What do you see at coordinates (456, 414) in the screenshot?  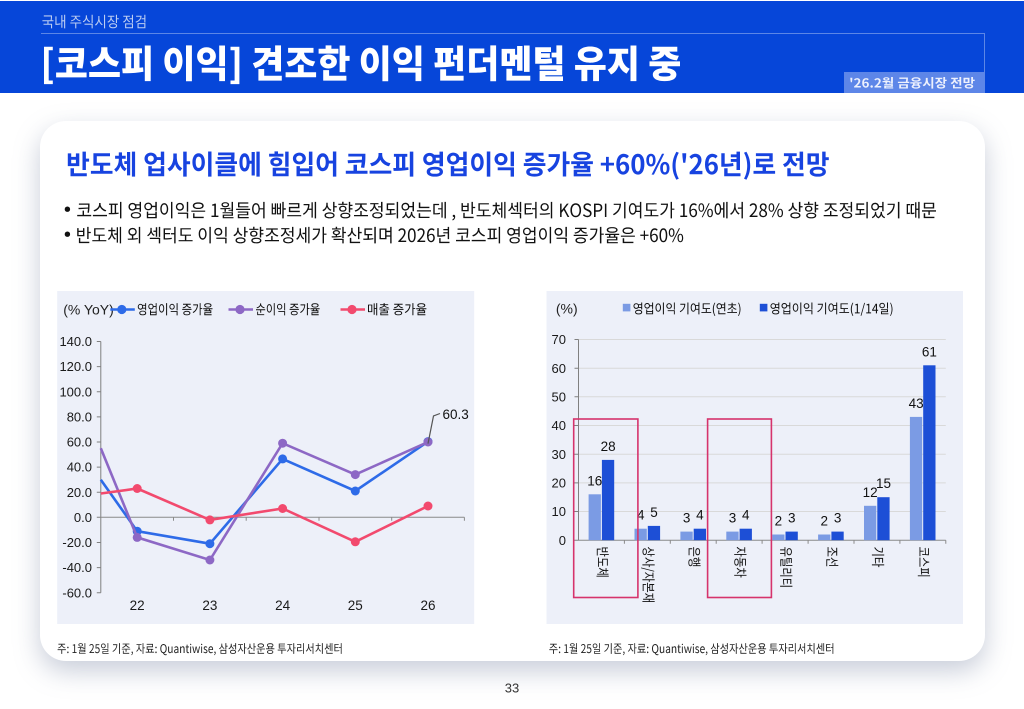 I see `svg-text: 60.3` at bounding box center [456, 414].